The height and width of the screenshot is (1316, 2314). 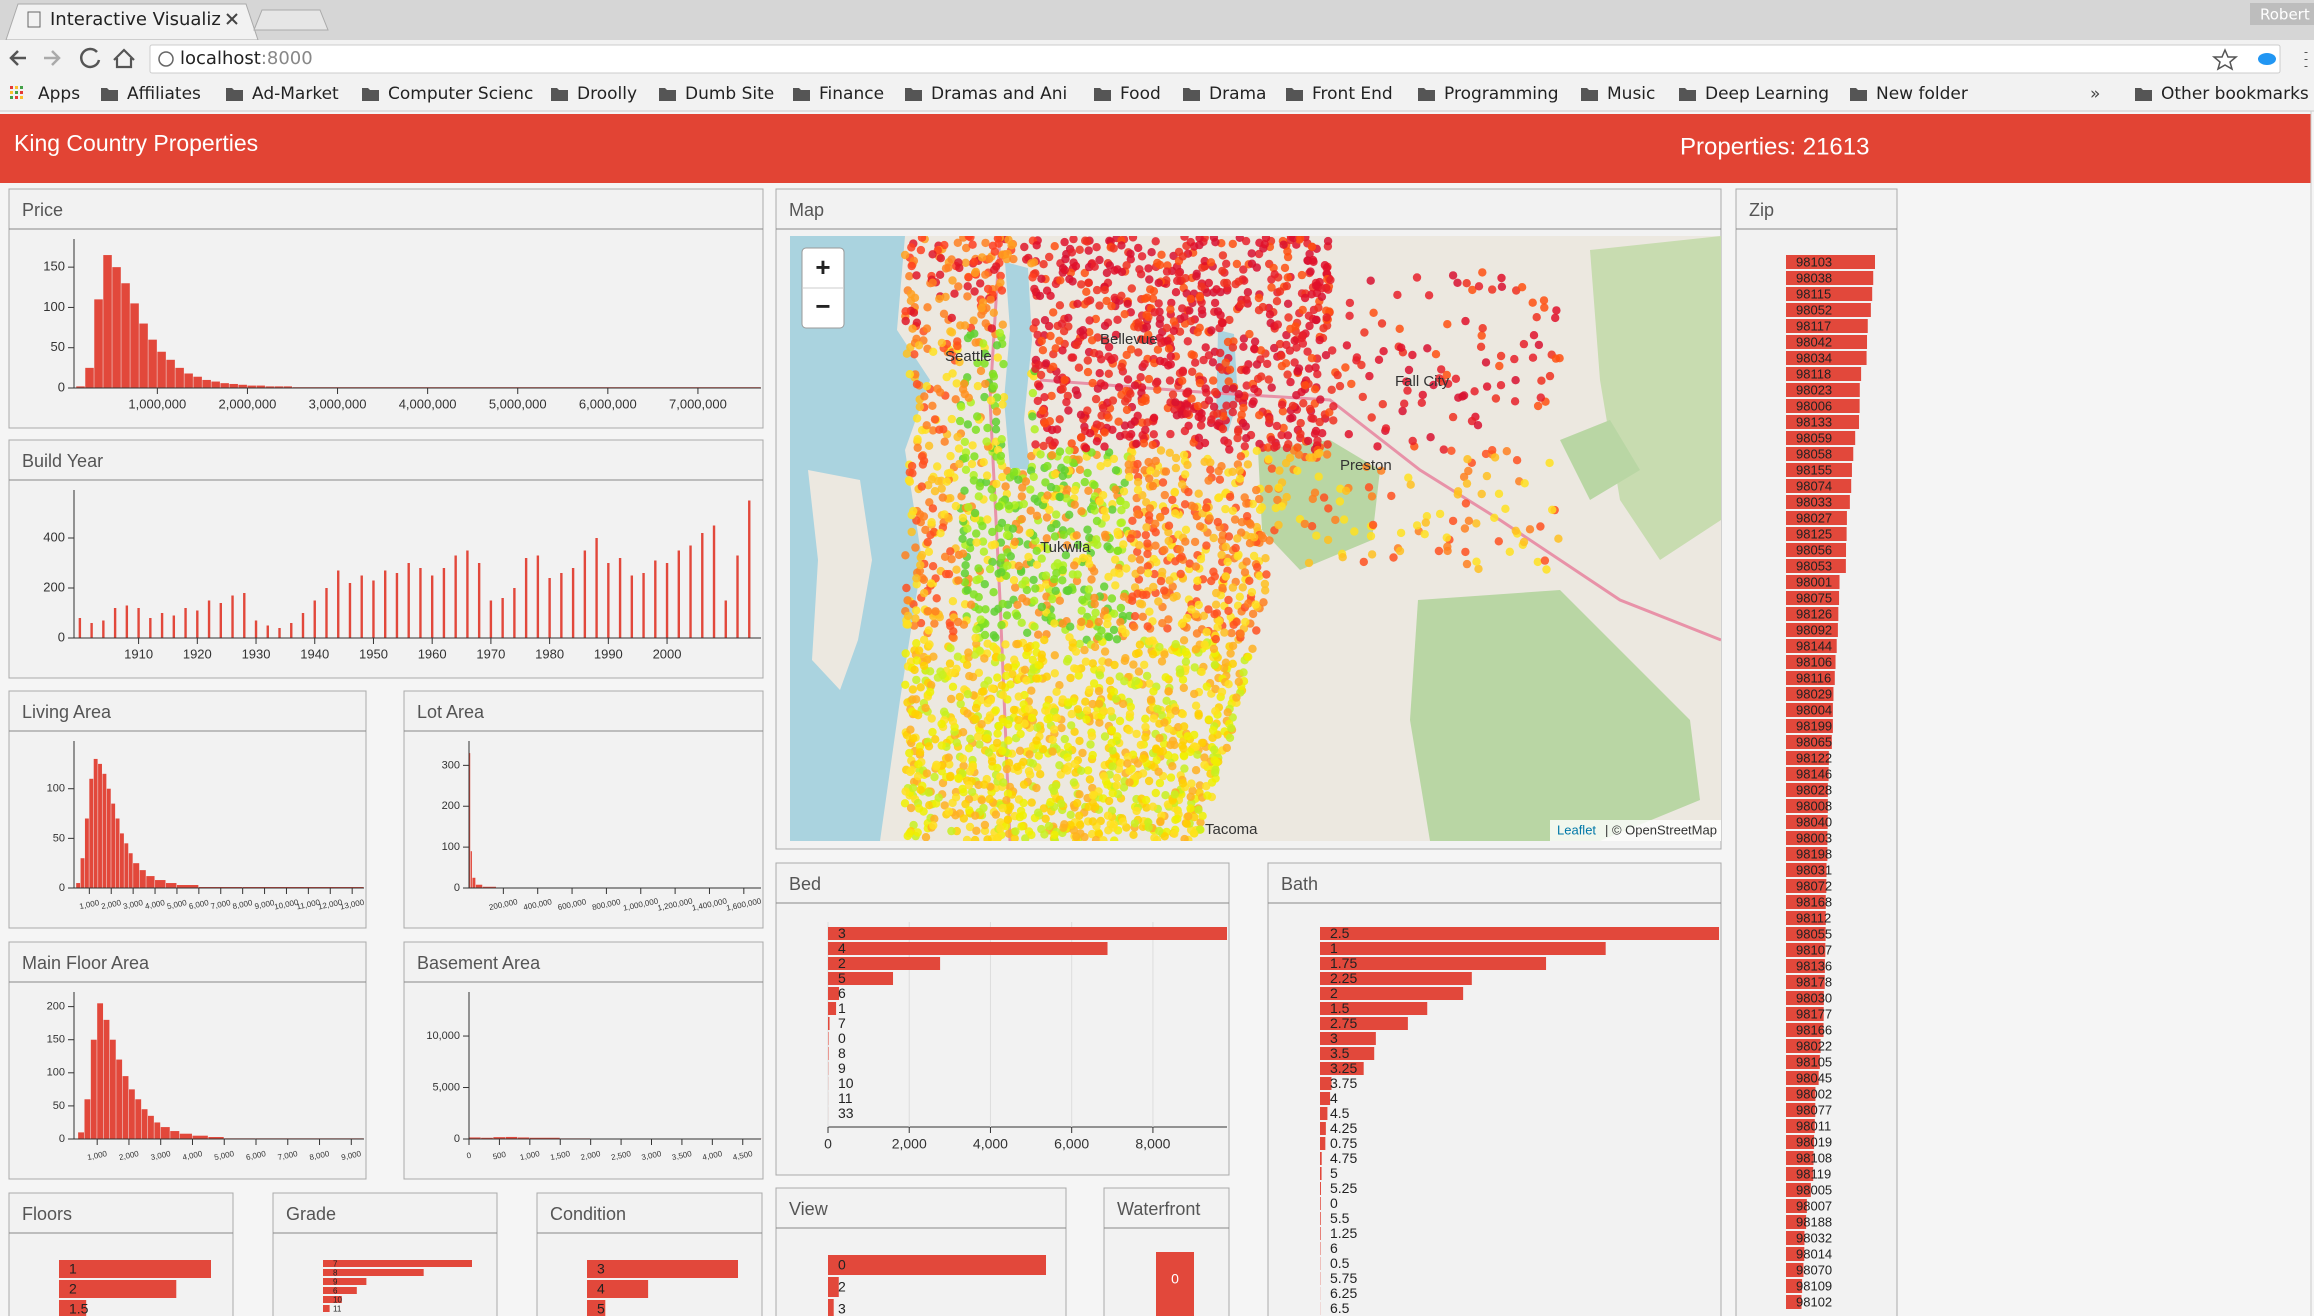 What do you see at coordinates (729, 94) in the screenshot?
I see `bookmark: Dumb Site` at bounding box center [729, 94].